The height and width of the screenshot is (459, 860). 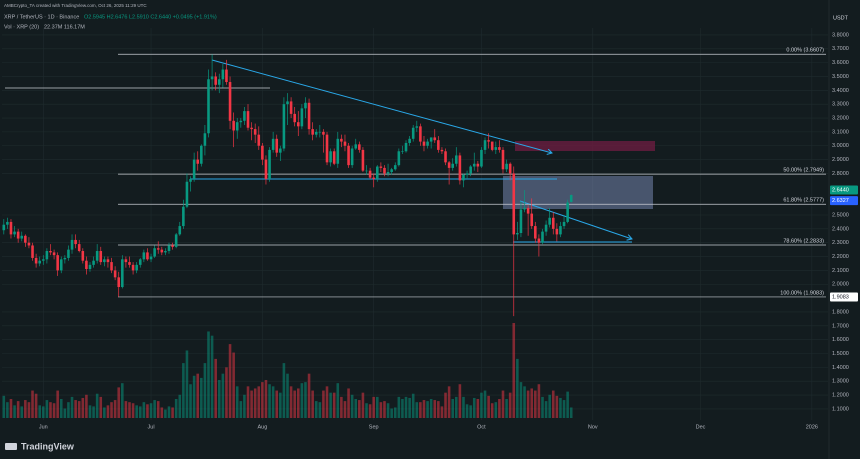 What do you see at coordinates (840, 257) in the screenshot?
I see `y-tick-label: 2.2000` at bounding box center [840, 257].